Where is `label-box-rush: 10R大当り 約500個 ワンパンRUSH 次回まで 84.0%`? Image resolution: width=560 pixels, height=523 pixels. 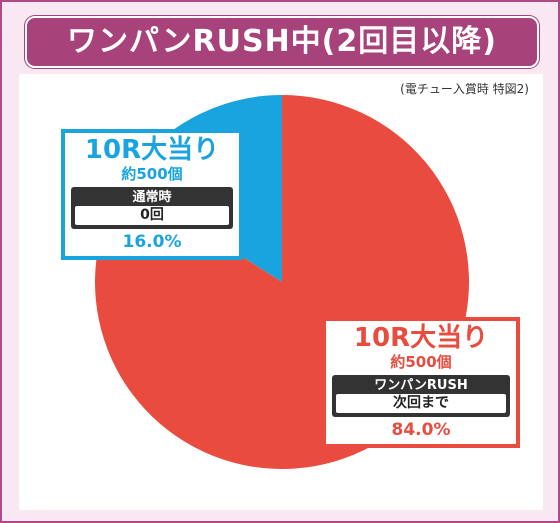
label-box-rush: 10R大当り 約500個 ワンパンRUSH 次回まで 84.0% is located at coordinates (421, 382).